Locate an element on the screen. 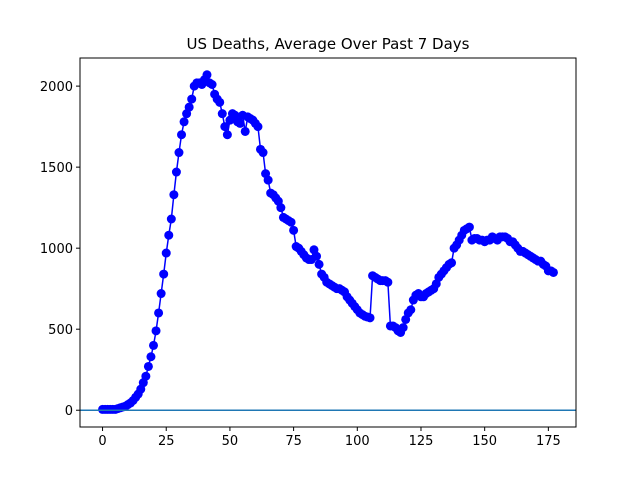  chart-title: US Deaths, Average Over Past 7 Days is located at coordinates (328, 44).